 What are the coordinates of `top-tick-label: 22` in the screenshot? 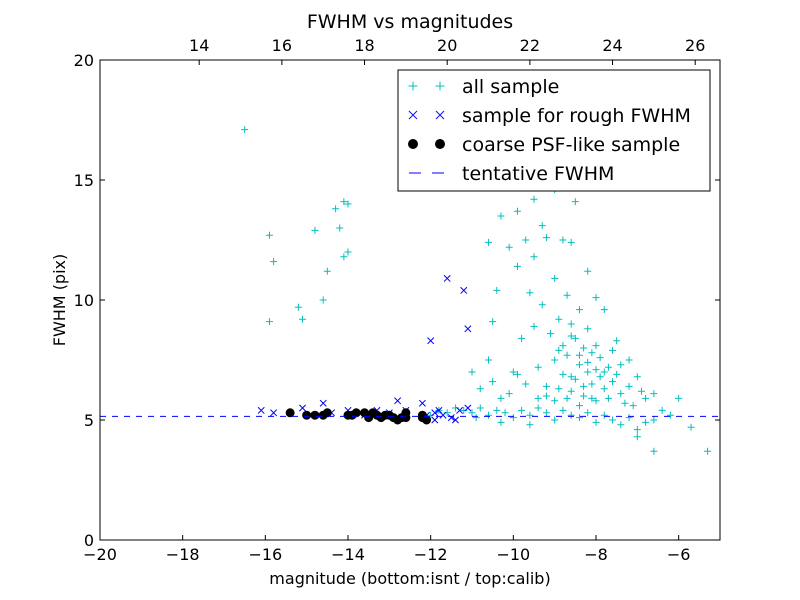 It's located at (530, 45).